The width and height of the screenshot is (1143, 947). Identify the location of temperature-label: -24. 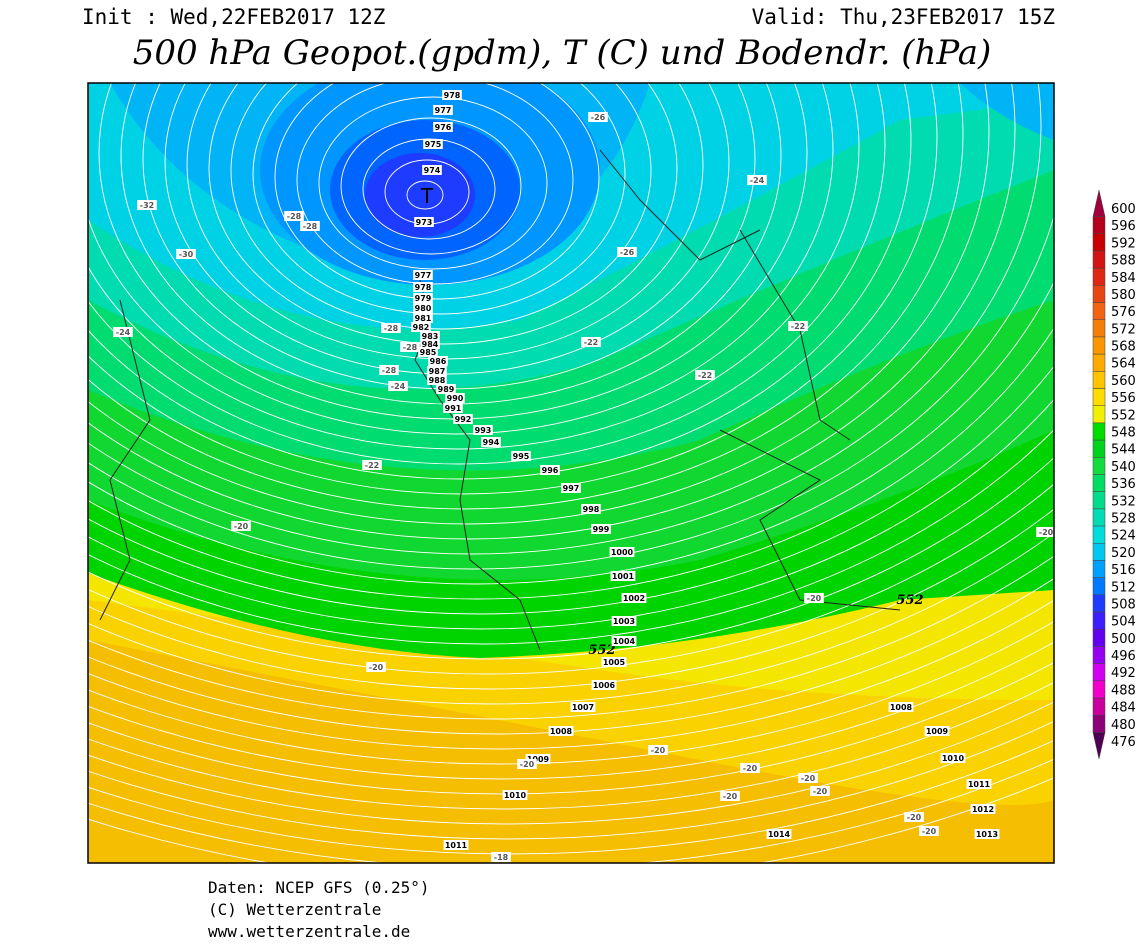
(123, 332).